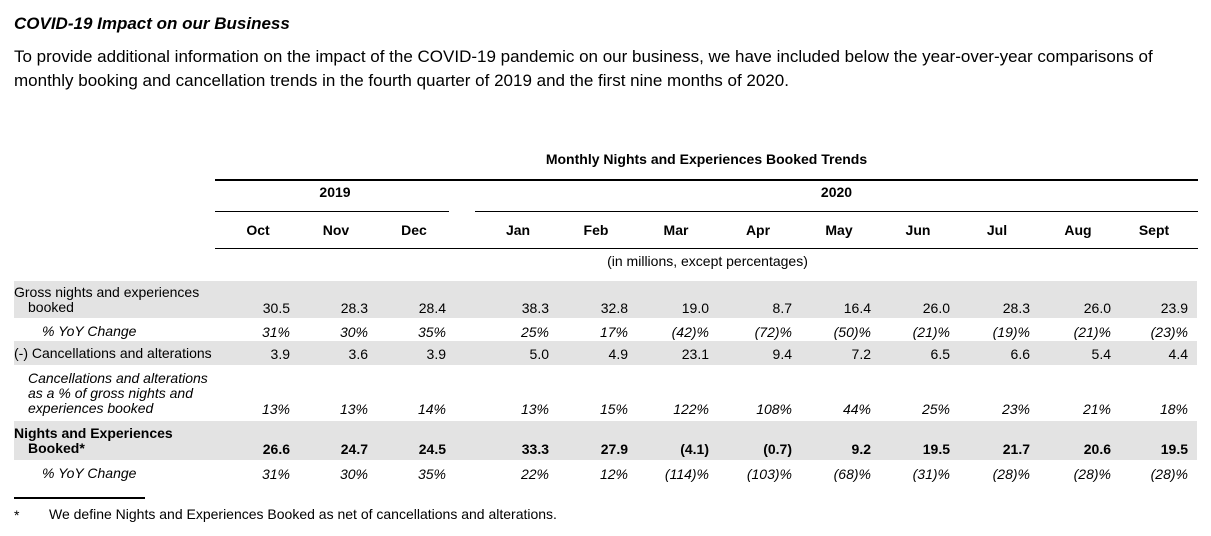 The height and width of the screenshot is (536, 1211). Describe the element at coordinates (1015, 409) in the screenshot. I see `cell-cancellation-rate-jul: 23%` at that location.